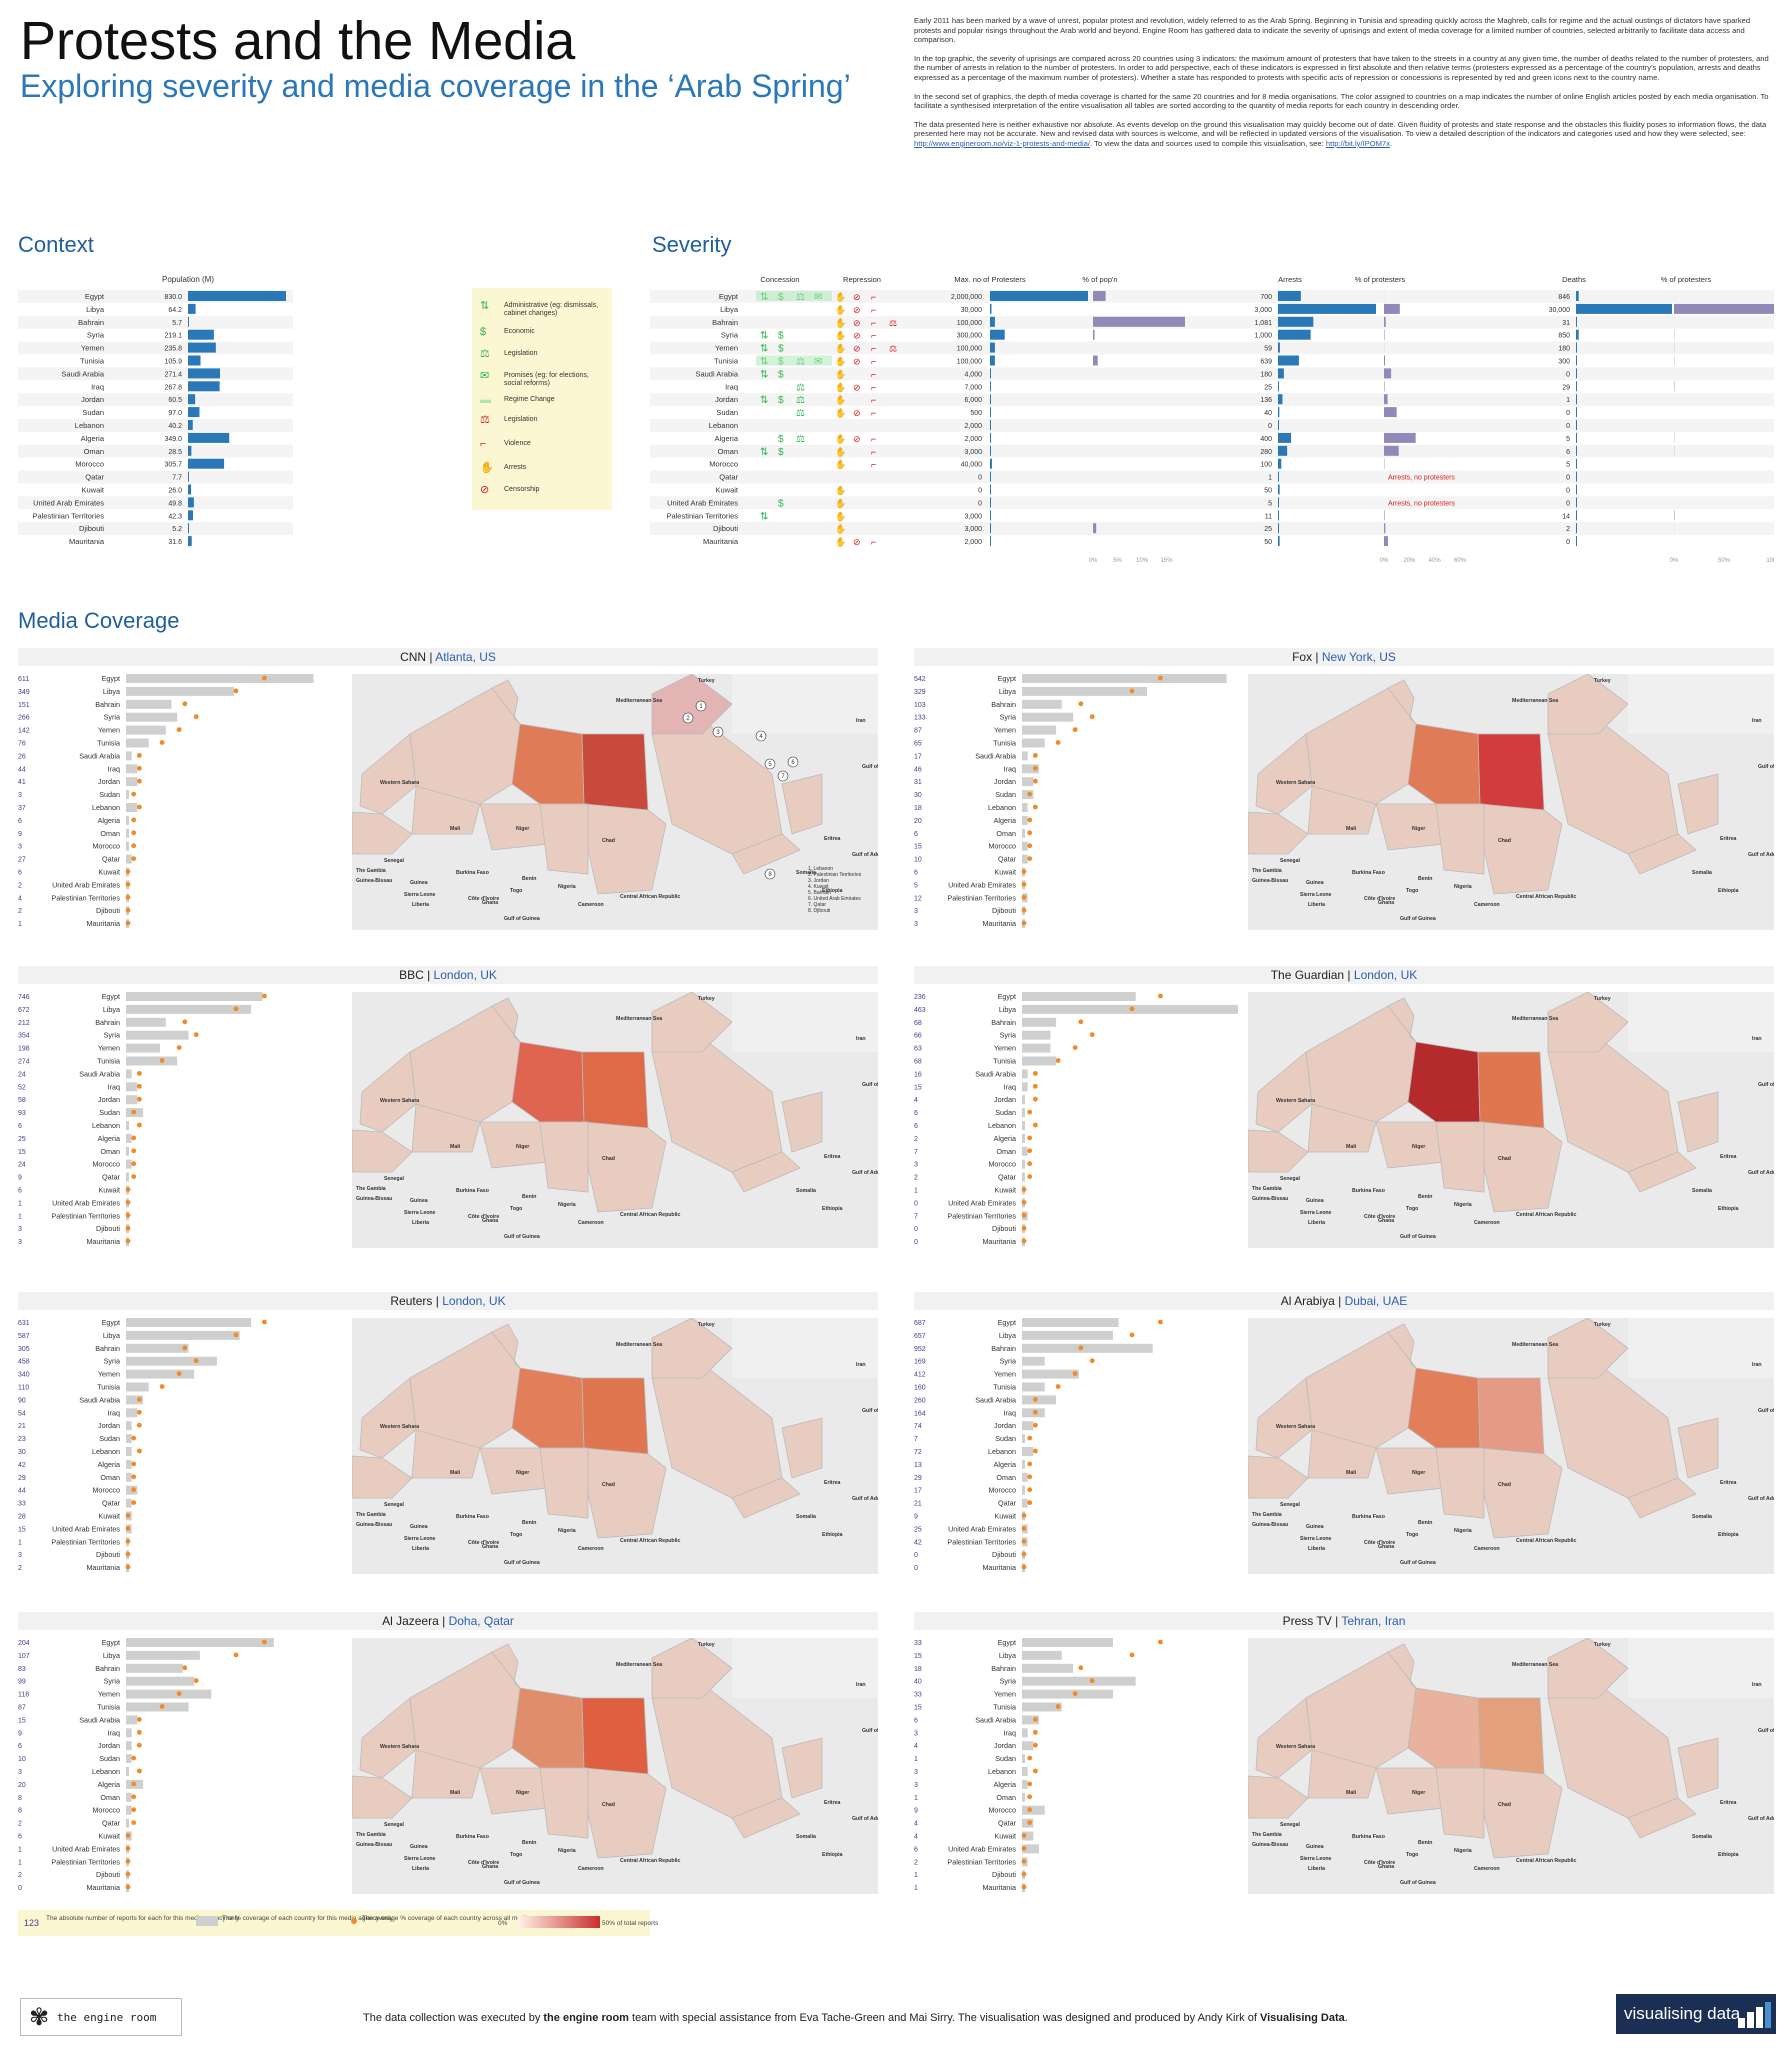 Image resolution: width=1792 pixels, height=2048 pixels. I want to click on media-country-label: Algeria, so click(1005, 820).